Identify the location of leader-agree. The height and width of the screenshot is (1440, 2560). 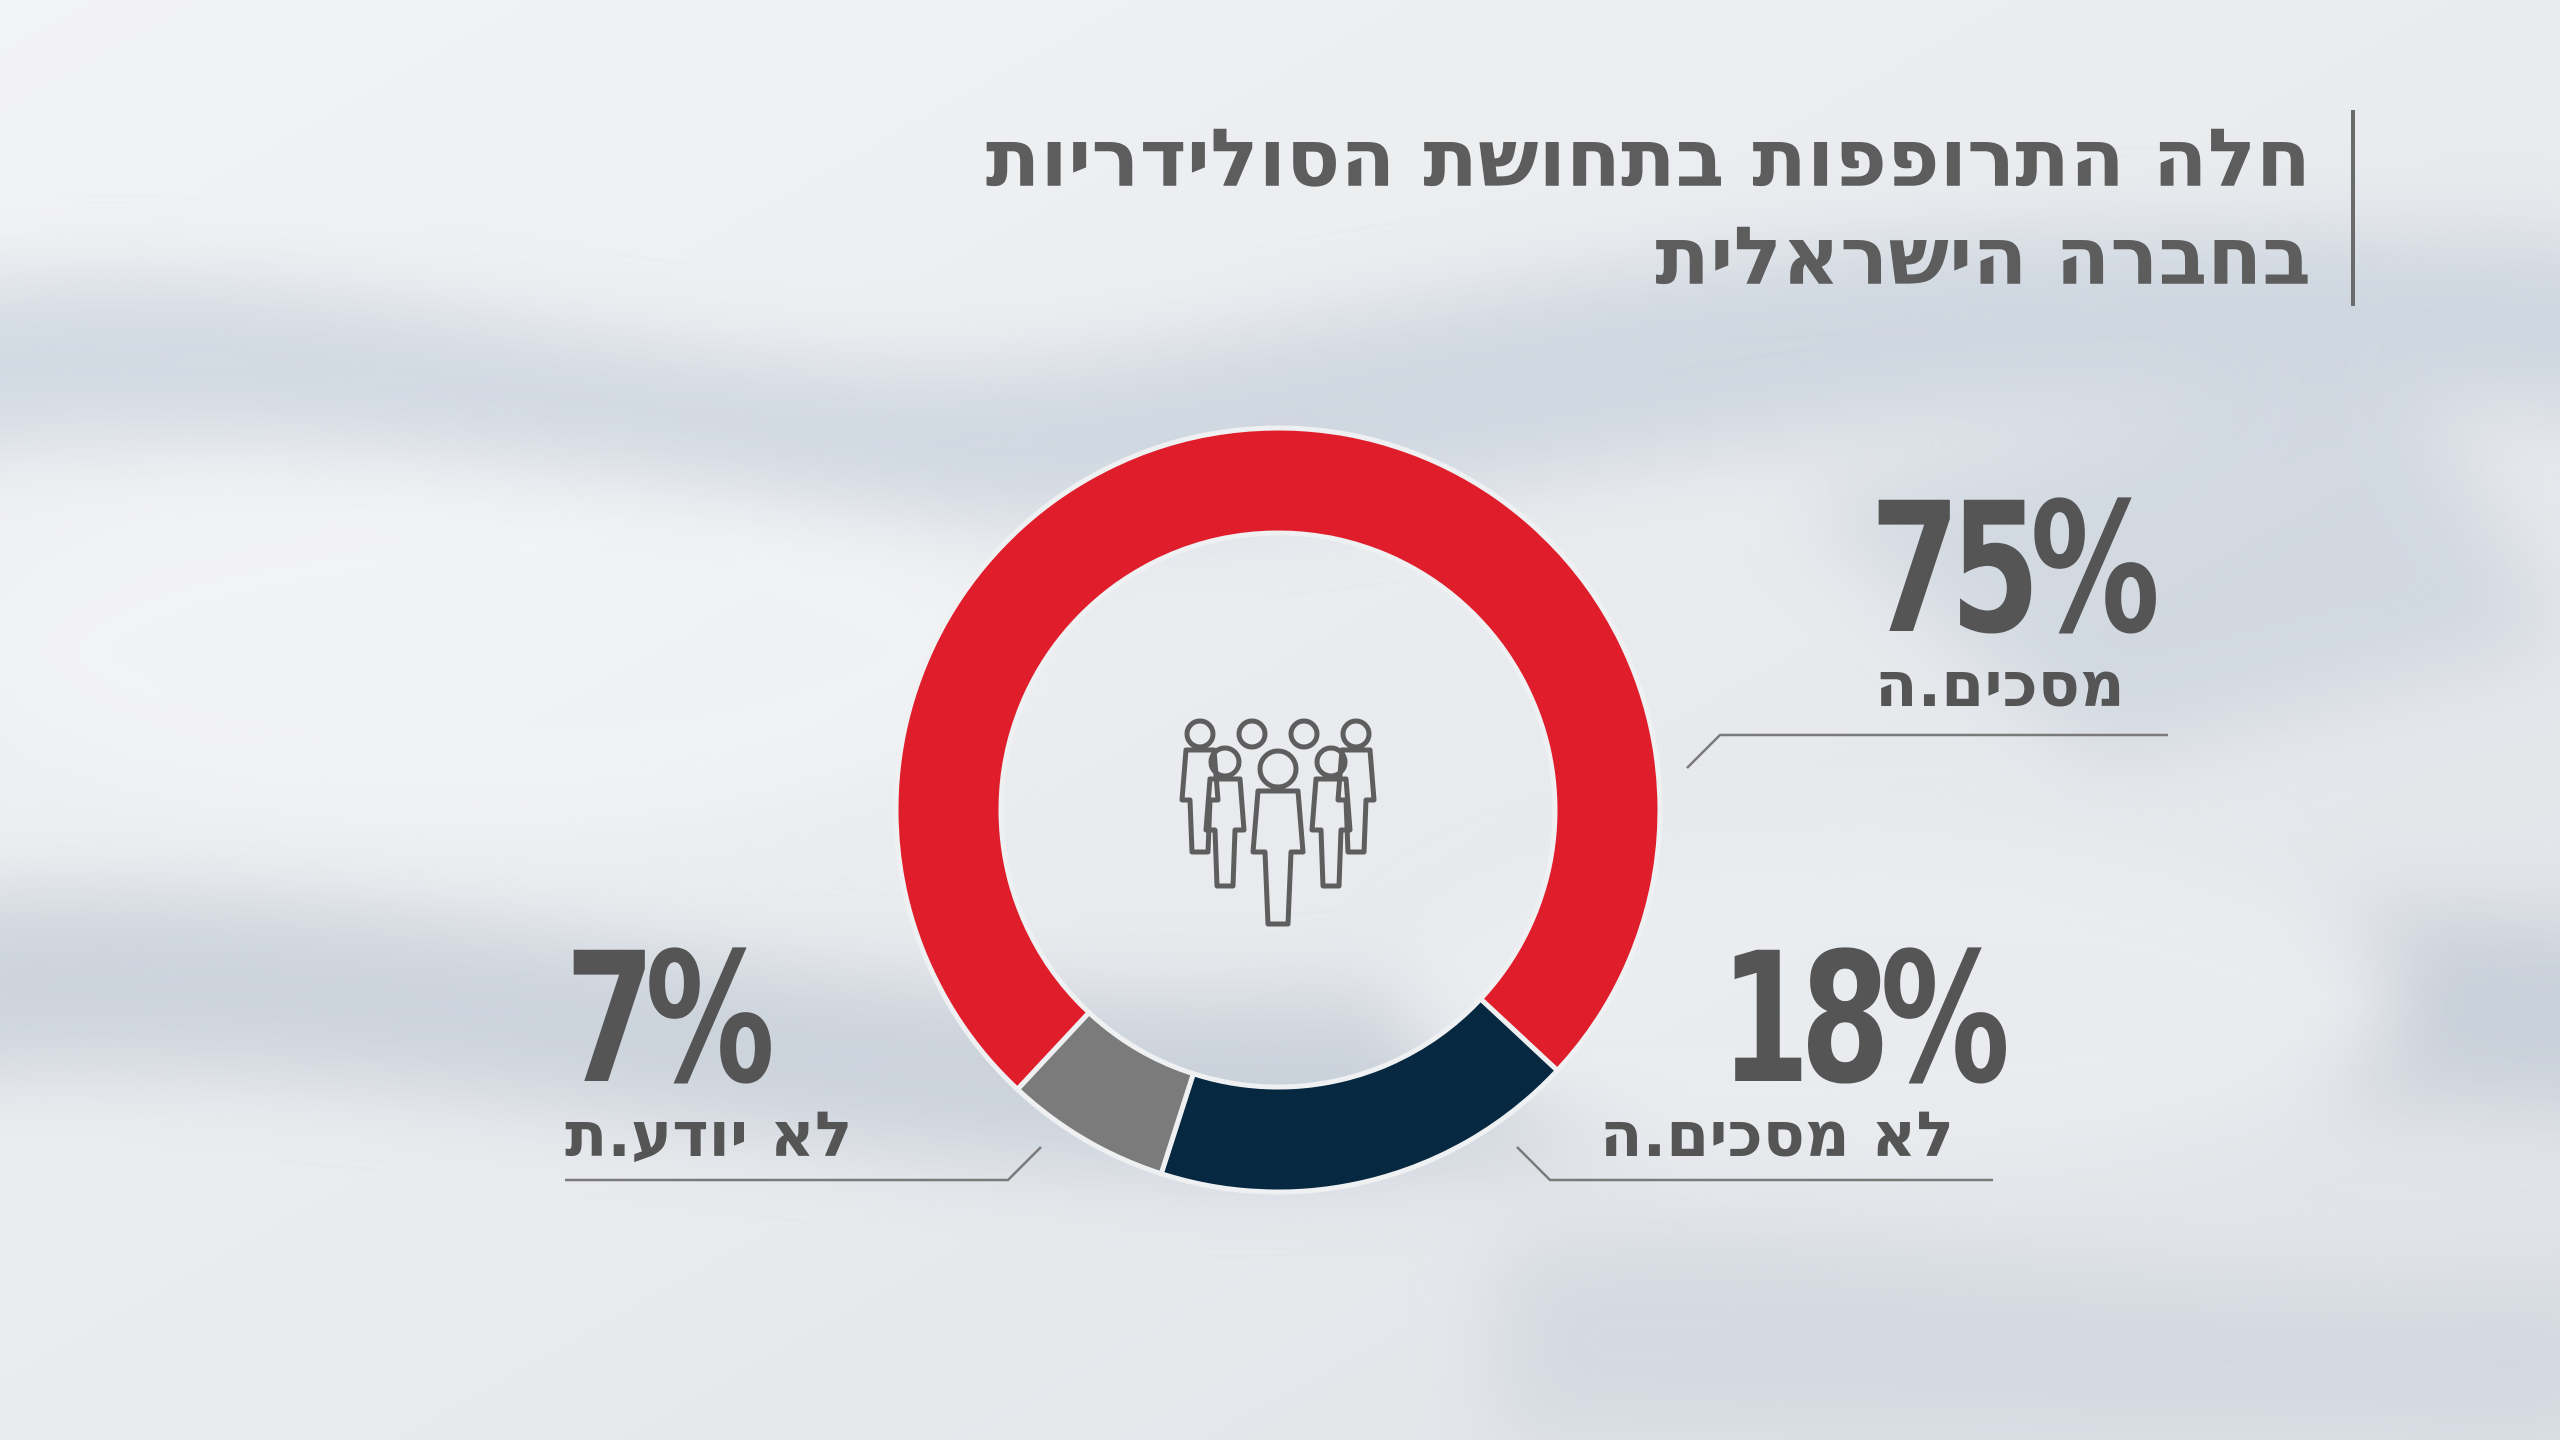
(1927, 751).